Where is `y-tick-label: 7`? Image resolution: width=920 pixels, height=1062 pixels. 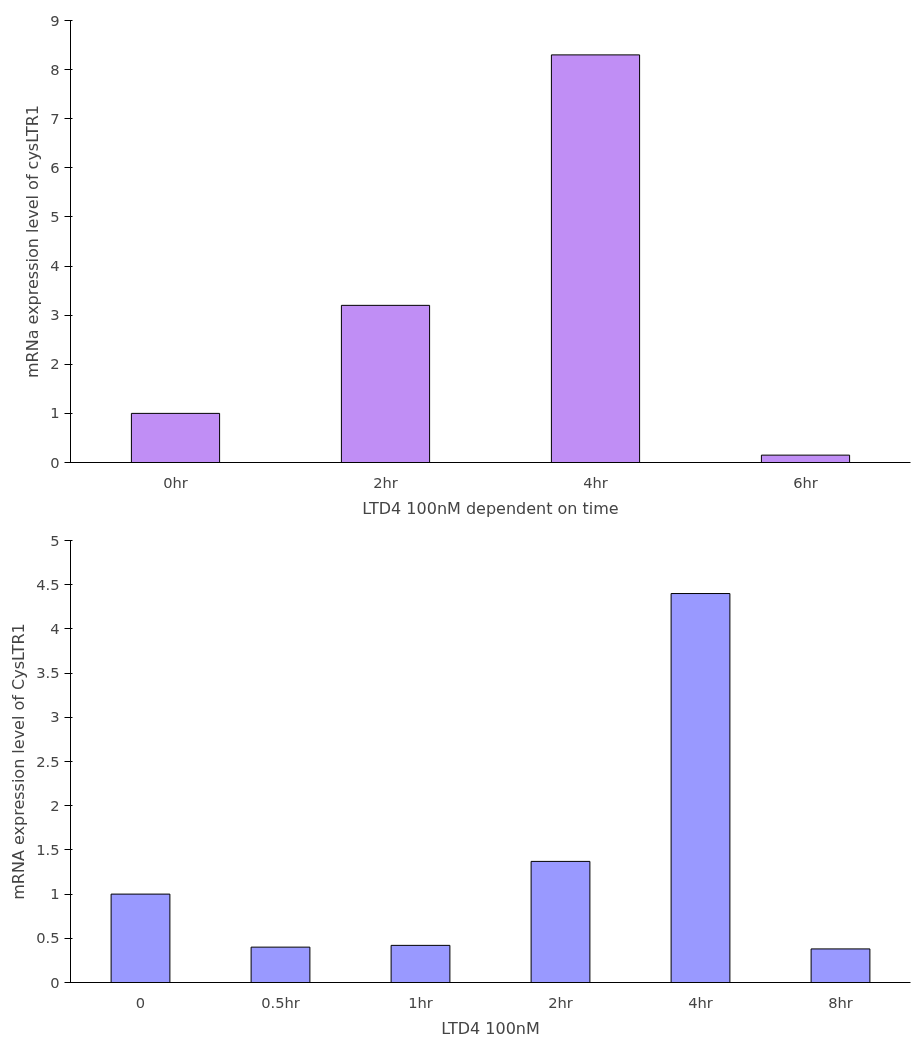
y-tick-label: 7 is located at coordinates (55, 118).